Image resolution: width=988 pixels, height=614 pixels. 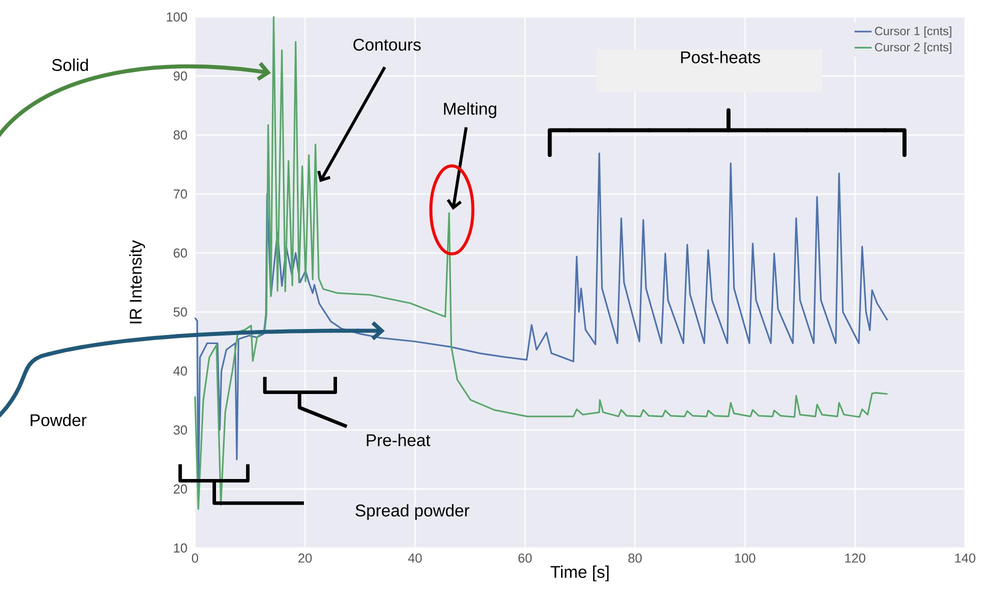 I want to click on y-tick-label: 60, so click(x=180, y=253).